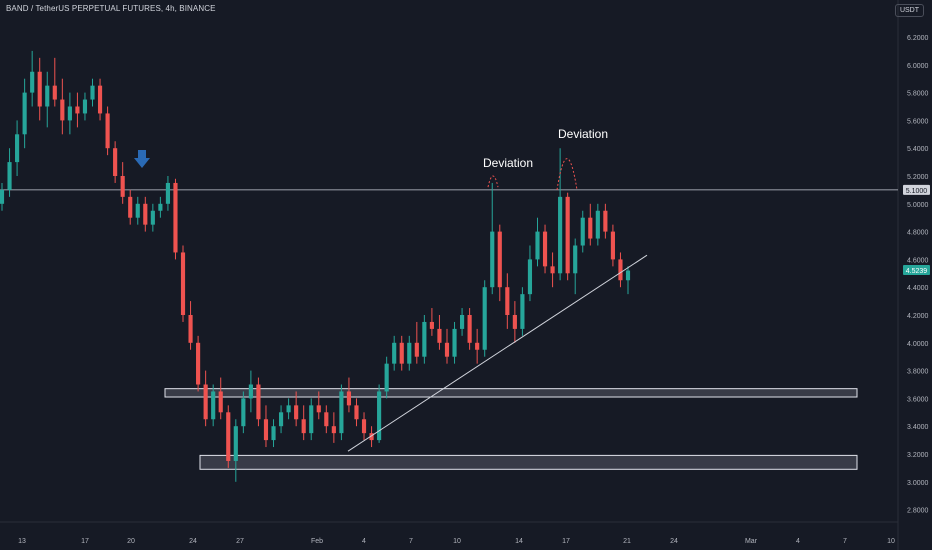 The width and height of the screenshot is (932, 550). Describe the element at coordinates (457, 541) in the screenshot. I see `x-tick-label: 10` at that location.